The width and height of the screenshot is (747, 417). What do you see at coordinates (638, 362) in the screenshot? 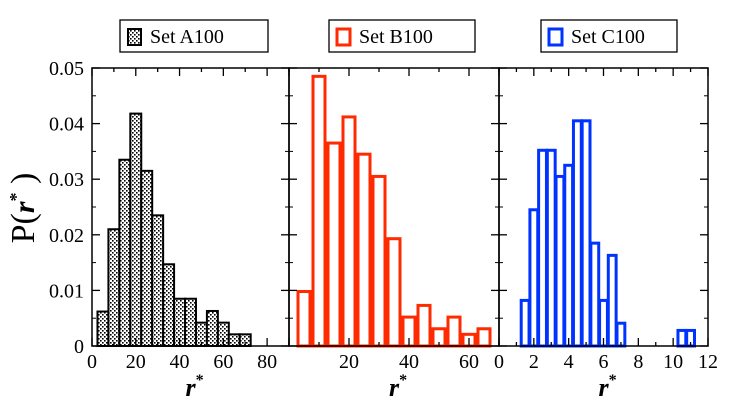
I see `x-tick-label: 8` at bounding box center [638, 362].